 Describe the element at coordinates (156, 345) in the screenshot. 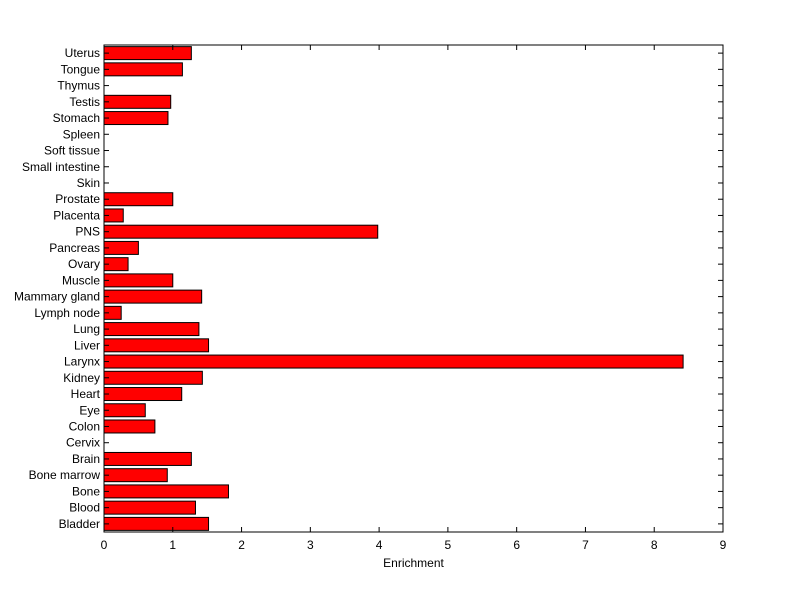

I see `bar-liver` at that location.